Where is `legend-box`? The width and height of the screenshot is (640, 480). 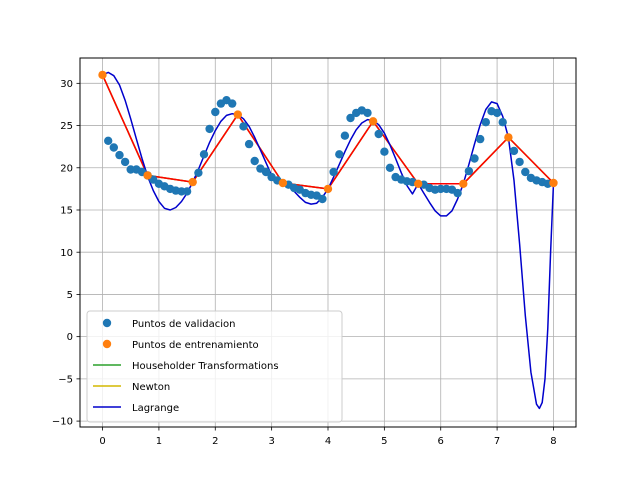
legend-box is located at coordinates (214, 366).